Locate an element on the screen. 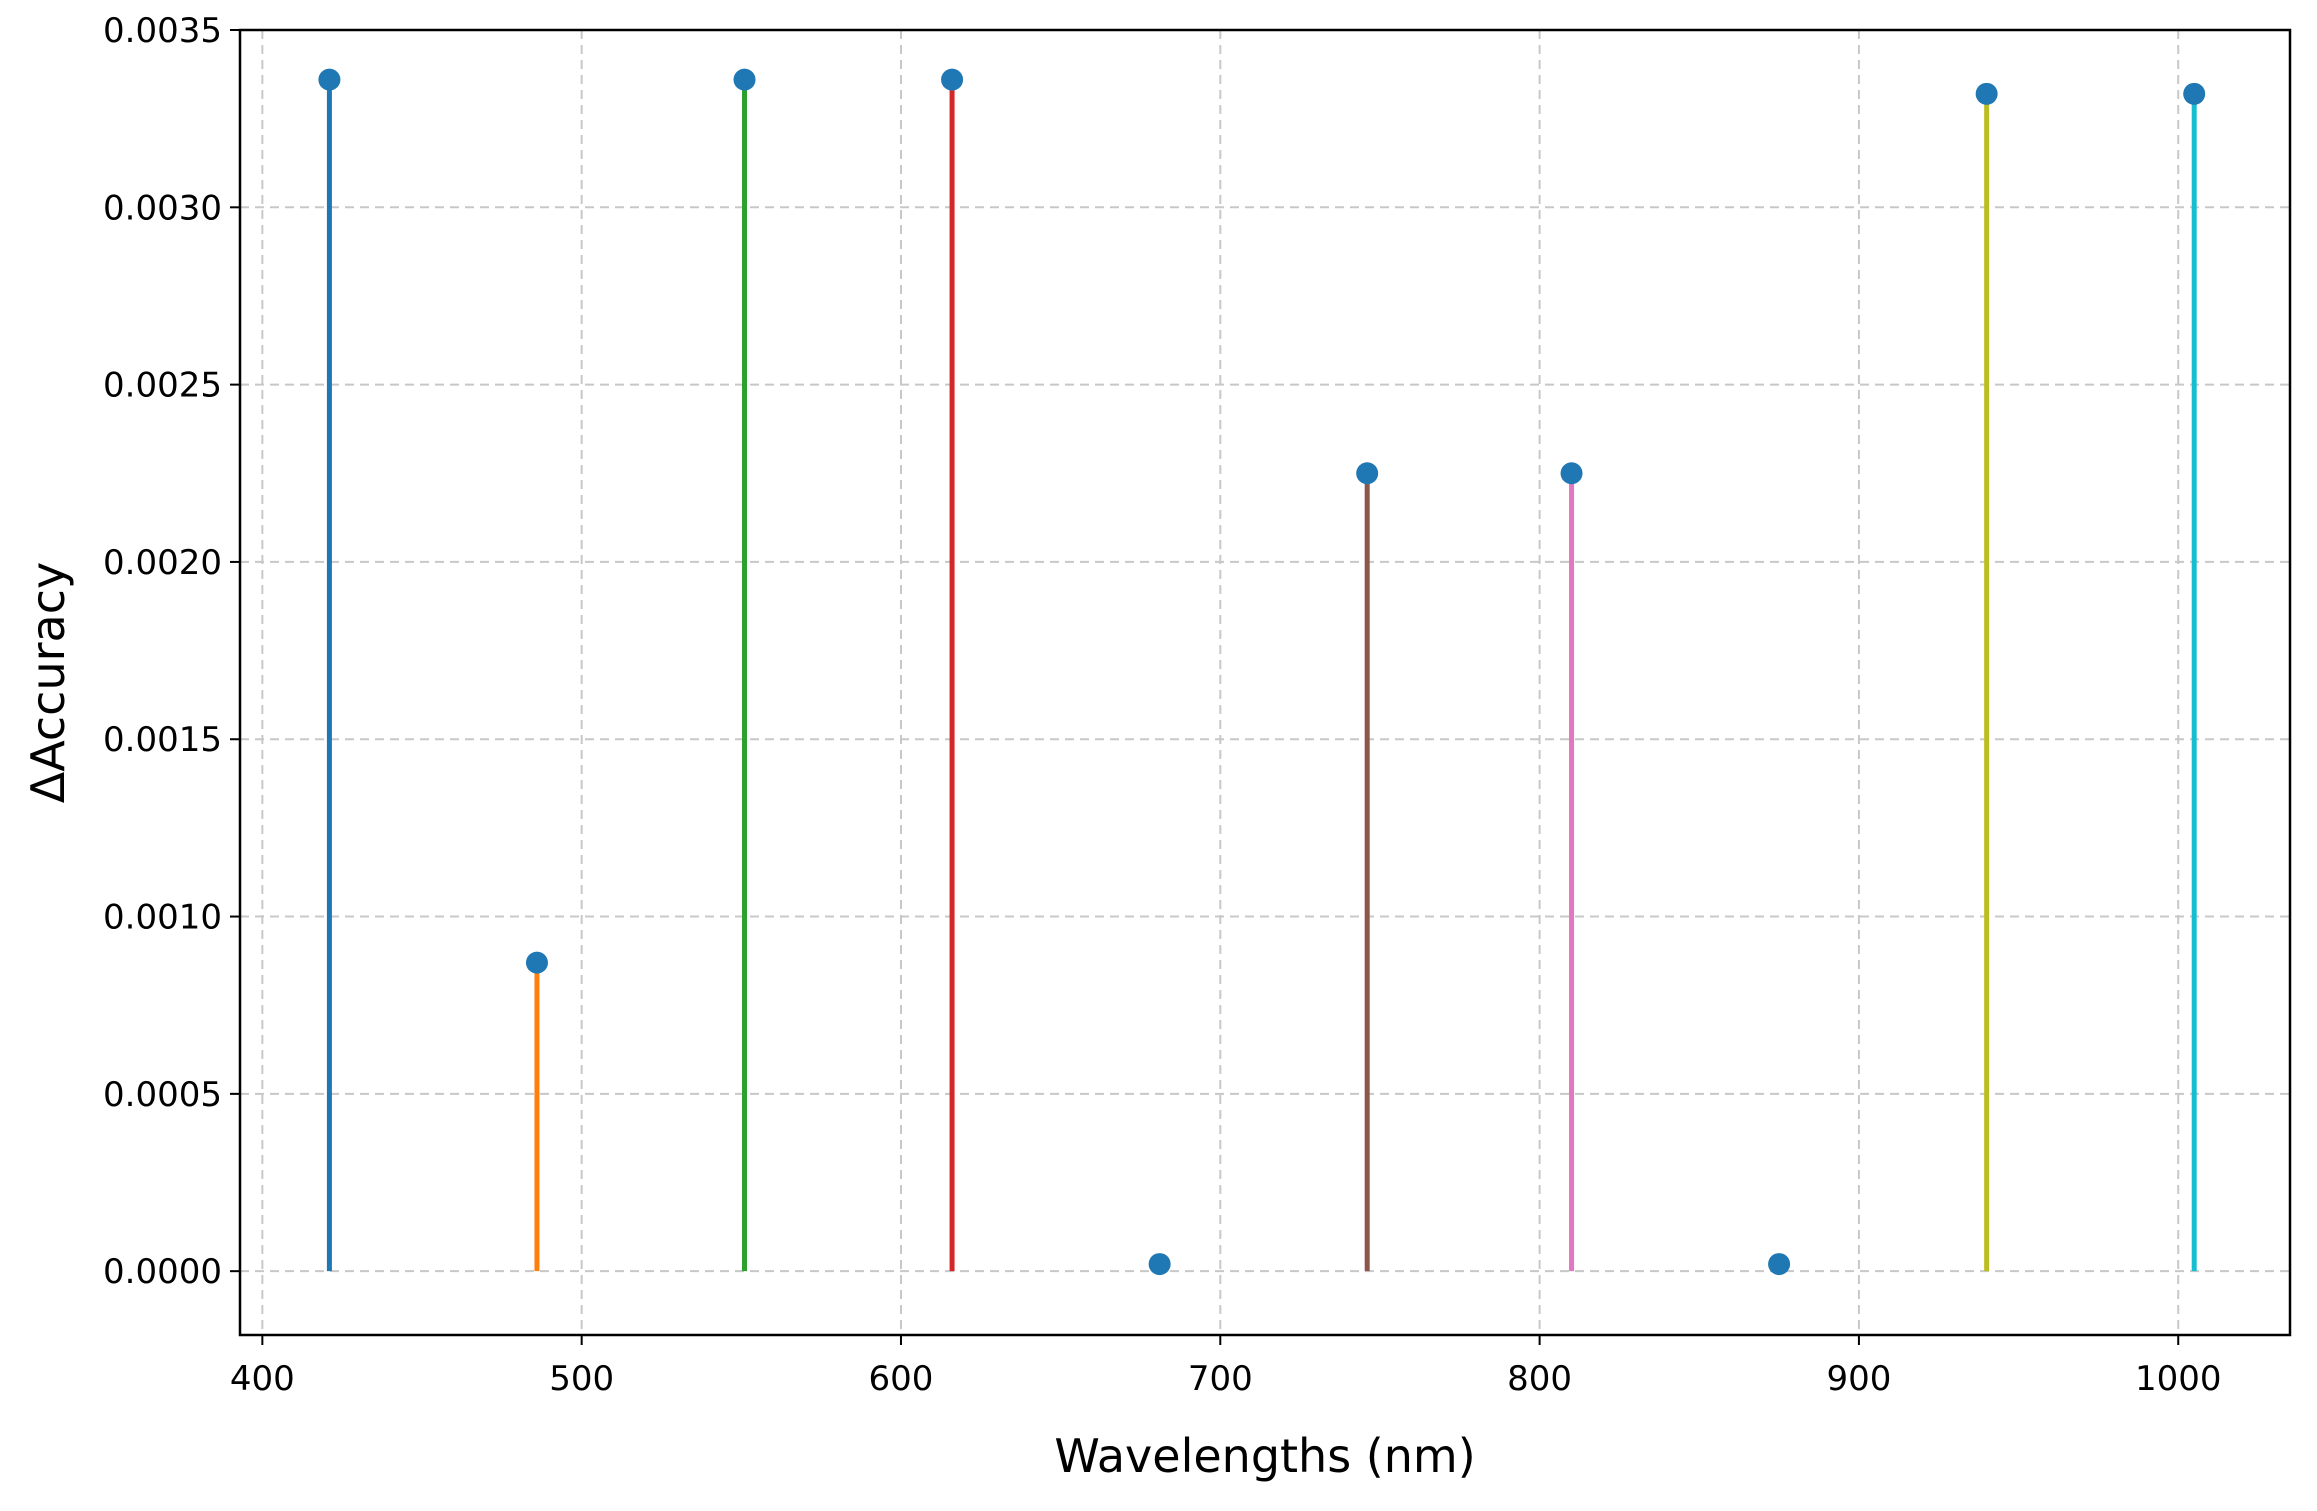  x-tick-label: 700 is located at coordinates (1220, 1379).